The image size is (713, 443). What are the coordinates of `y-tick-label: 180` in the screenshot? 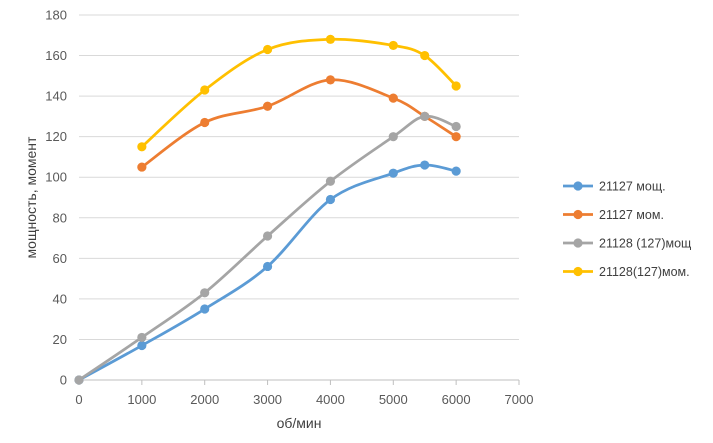 It's located at (56, 15).